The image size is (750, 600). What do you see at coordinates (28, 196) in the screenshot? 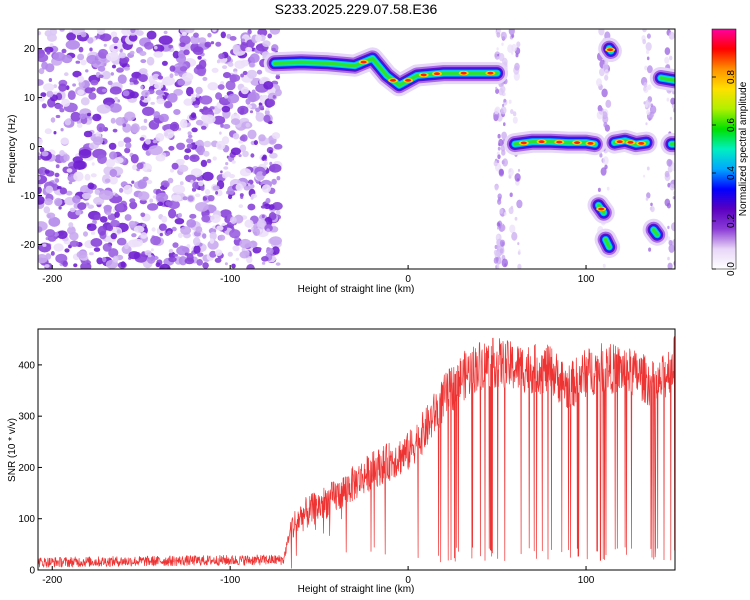
I see `y-tick-label: -10` at bounding box center [28, 196].